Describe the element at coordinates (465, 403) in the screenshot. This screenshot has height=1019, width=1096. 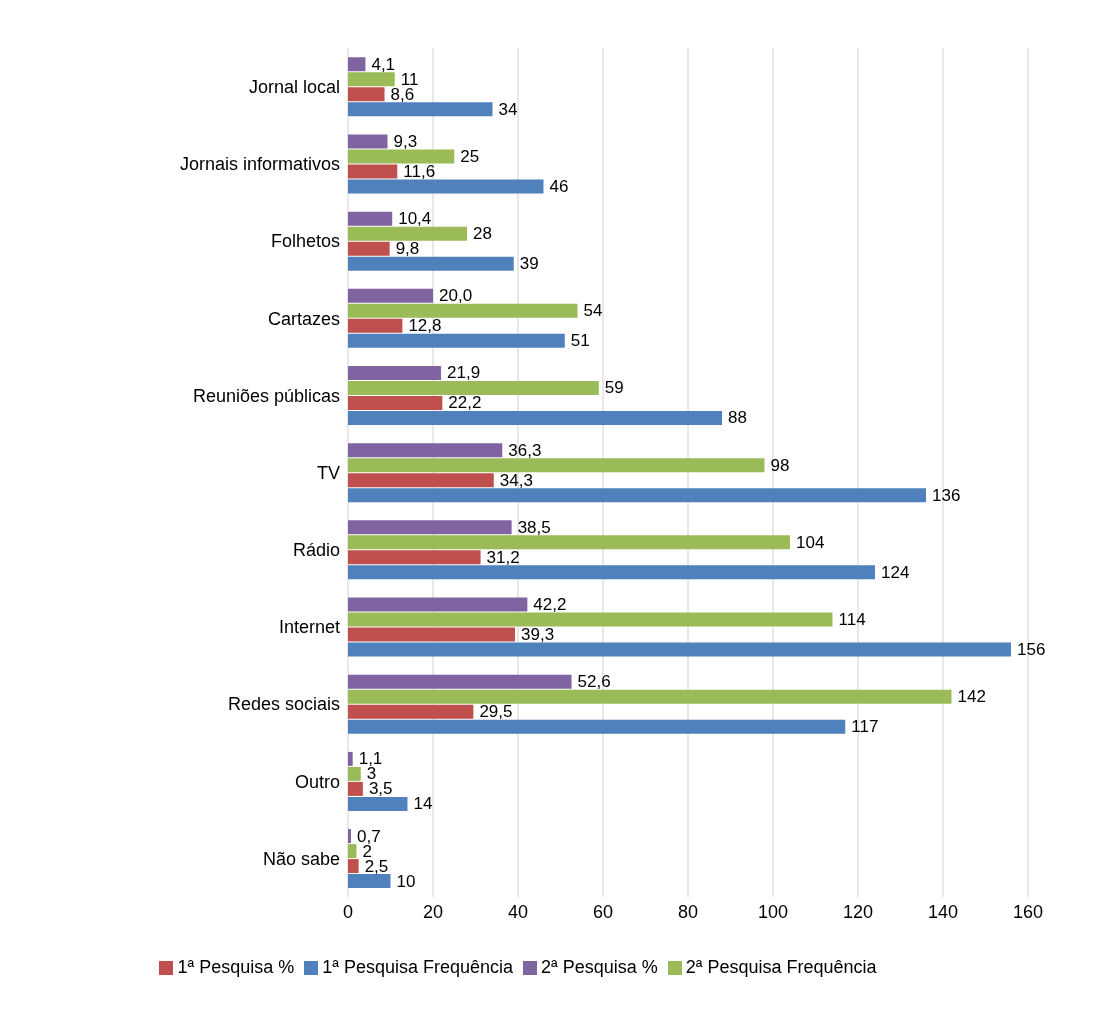
I see `data-label: 22,2` at that location.